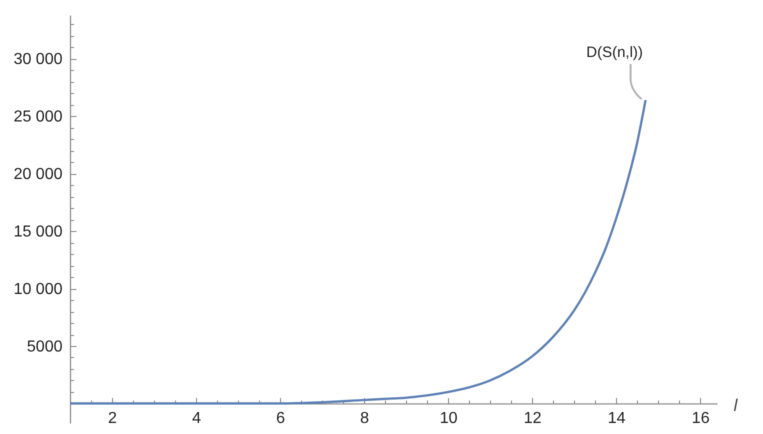 This screenshot has width=763, height=434. I want to click on y-tick-label: 20 000, so click(38, 175).